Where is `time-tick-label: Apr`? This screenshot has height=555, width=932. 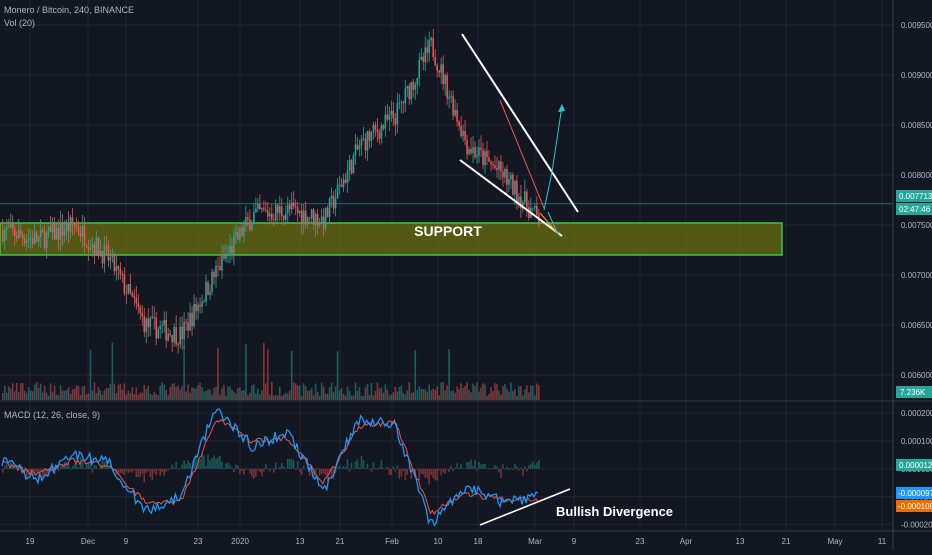
time-tick-label: Apr is located at coordinates (686, 541).